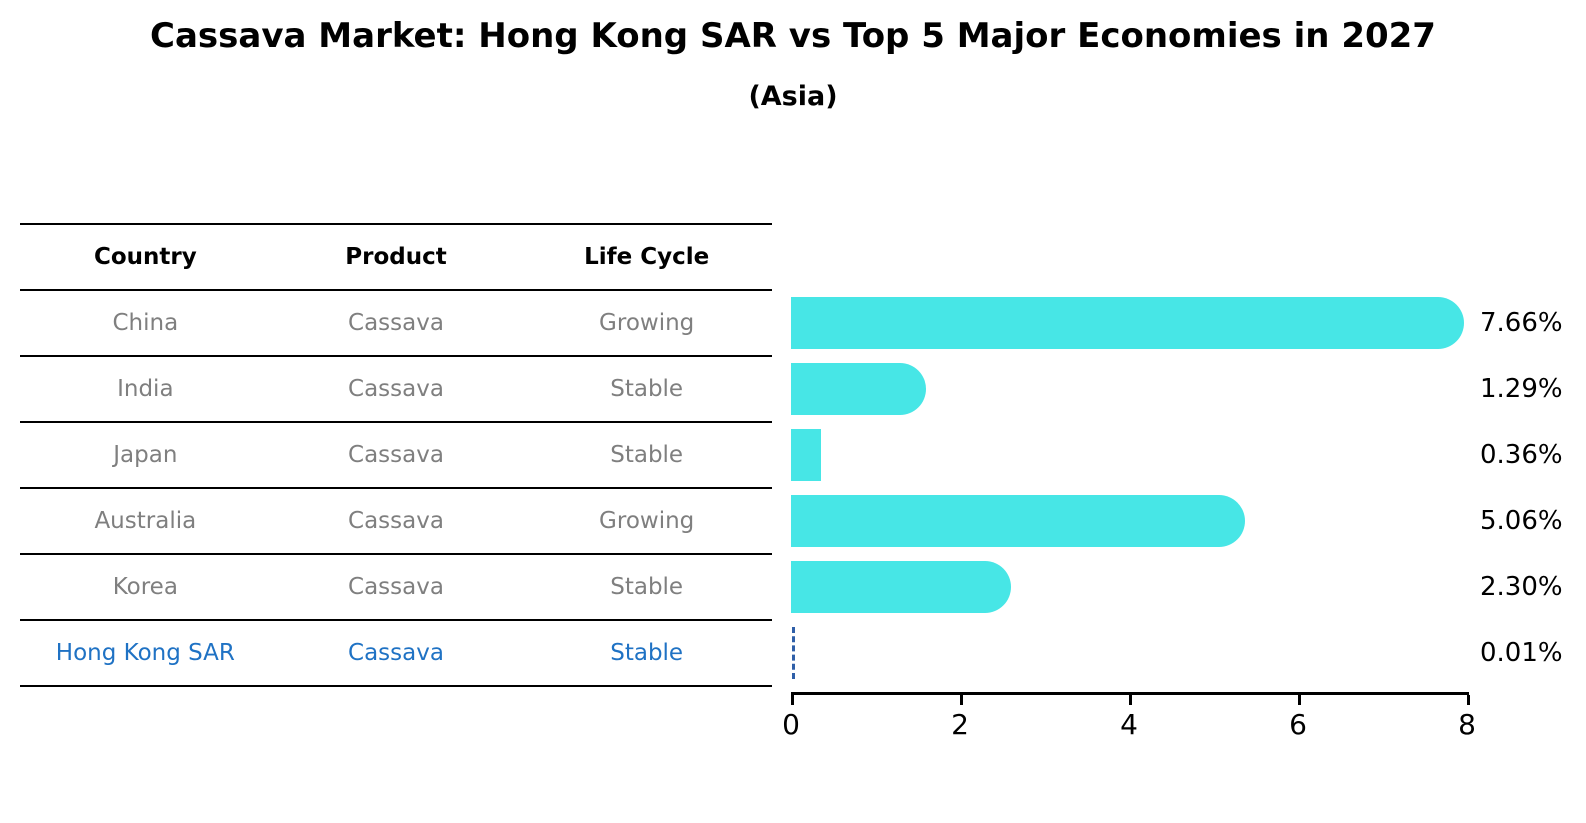 The height and width of the screenshot is (823, 1586). What do you see at coordinates (791, 724) in the screenshot?
I see `x-axis-tick-label-0: 0` at bounding box center [791, 724].